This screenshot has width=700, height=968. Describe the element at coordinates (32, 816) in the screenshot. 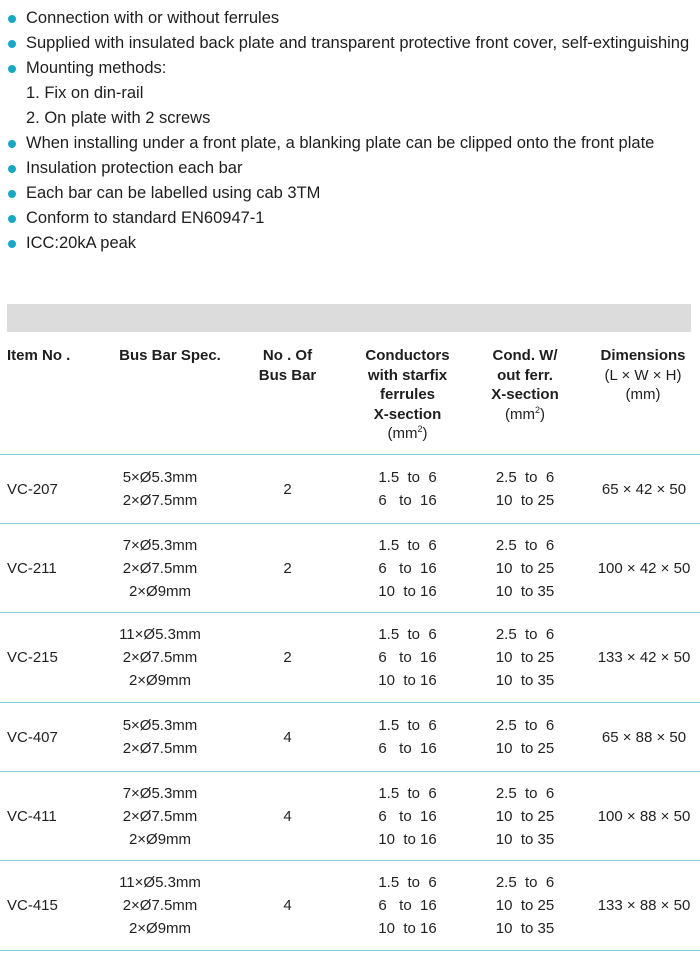

I see `cell-item: VC-411` at that location.